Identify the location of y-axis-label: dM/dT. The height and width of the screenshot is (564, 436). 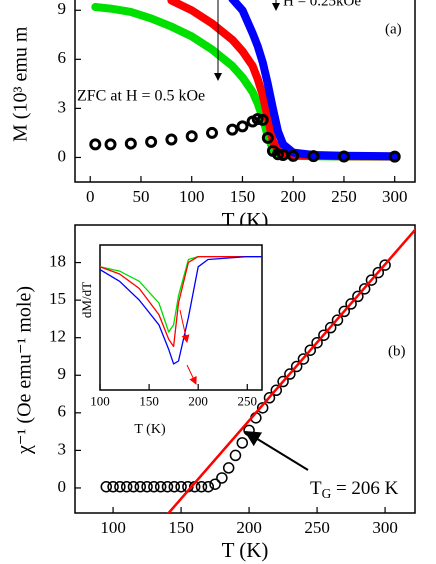
(86, 300).